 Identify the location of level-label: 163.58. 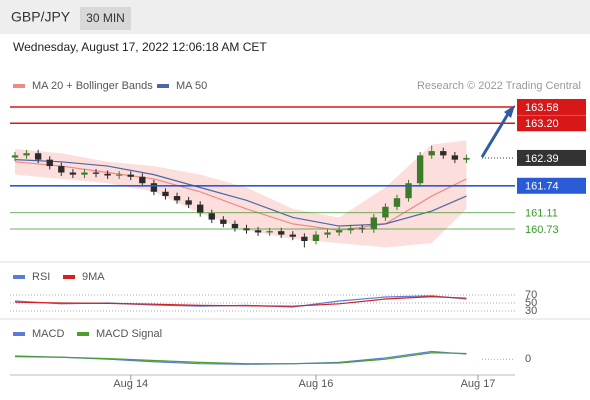
(542, 108).